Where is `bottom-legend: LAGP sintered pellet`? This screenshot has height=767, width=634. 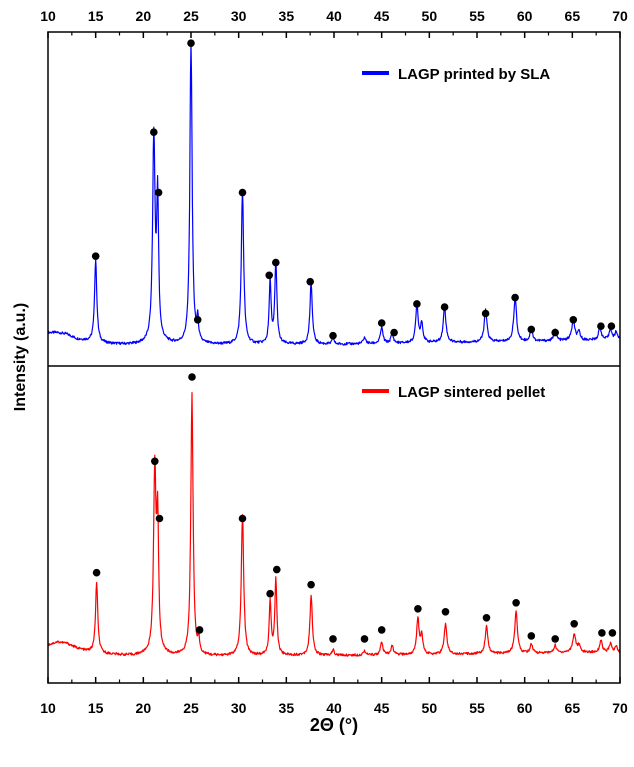
bottom-legend: LAGP sintered pellet is located at coordinates (453, 392).